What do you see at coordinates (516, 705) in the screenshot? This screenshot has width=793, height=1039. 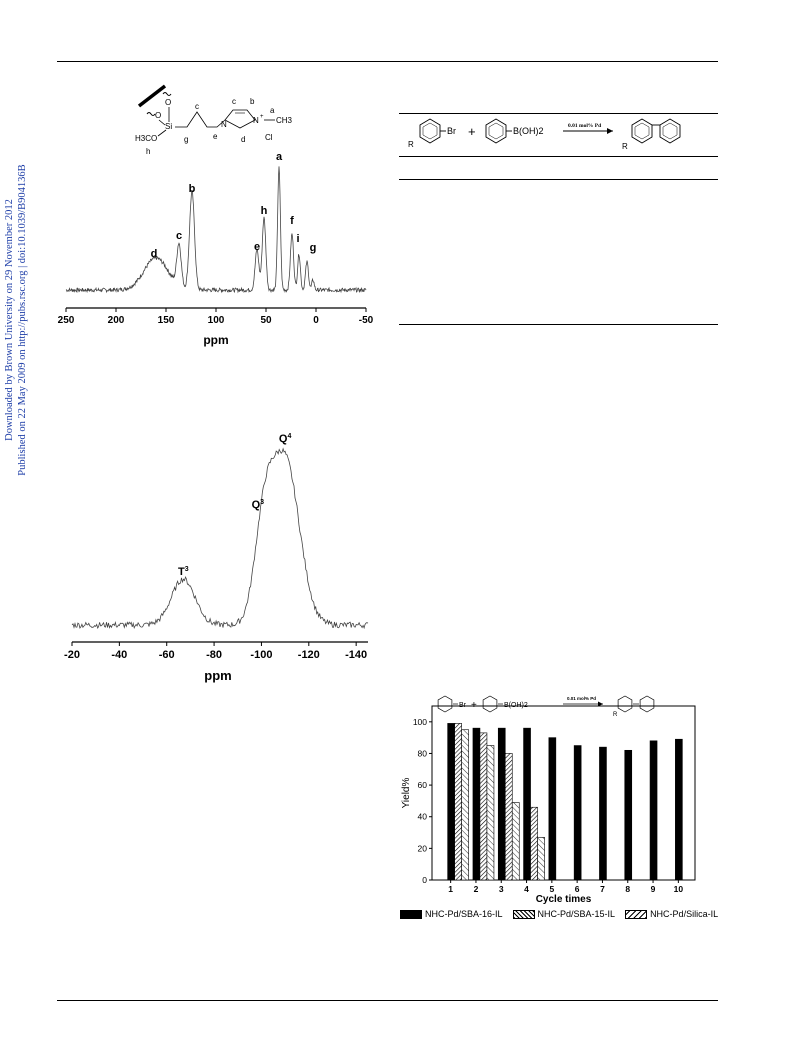 I see `inset-boronic: B(OH)2` at bounding box center [516, 705].